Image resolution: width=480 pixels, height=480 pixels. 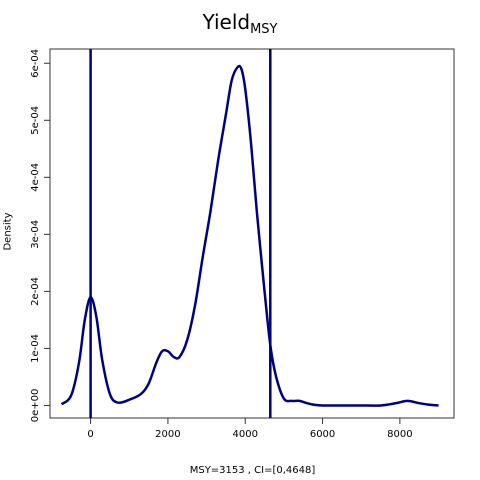 I want to click on x-tick-label: 8000, so click(x=399, y=434).